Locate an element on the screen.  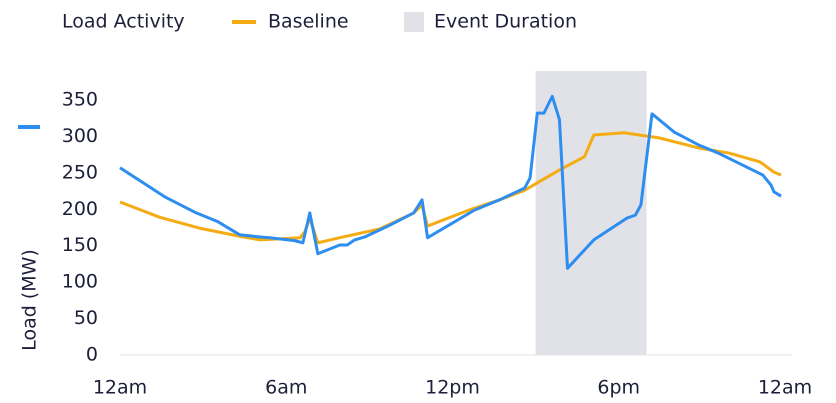
legend-label: Baseline is located at coordinates (308, 22).